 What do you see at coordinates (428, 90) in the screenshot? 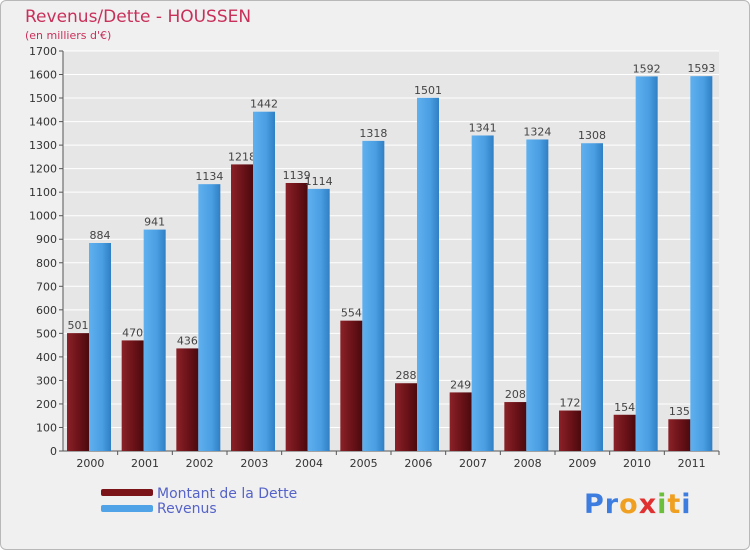
I see `data-label-revenue: 1501` at bounding box center [428, 90].